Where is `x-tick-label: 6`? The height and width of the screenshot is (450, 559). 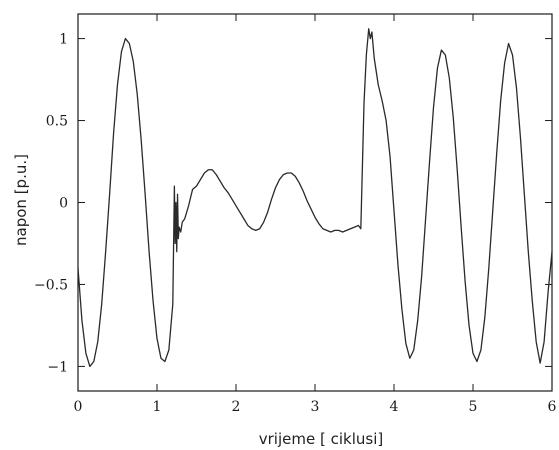
x-tick-label: 6 is located at coordinates (552, 407).